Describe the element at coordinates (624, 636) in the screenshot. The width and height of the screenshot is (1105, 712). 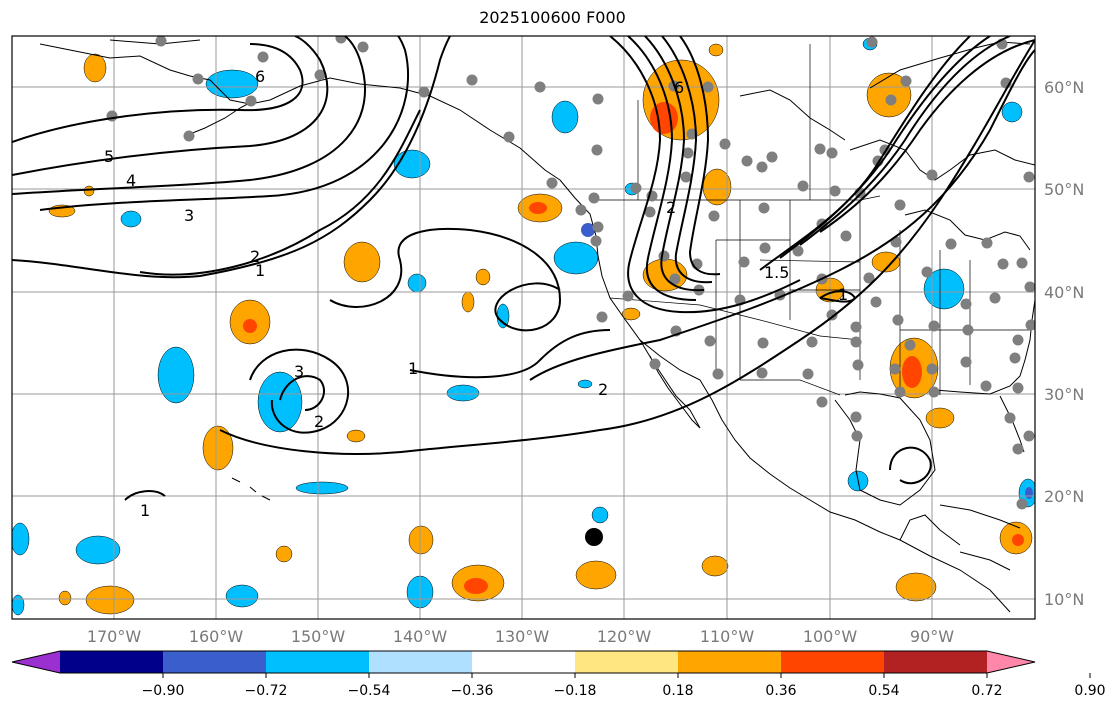
I see `lon-label: 120°W` at that location.